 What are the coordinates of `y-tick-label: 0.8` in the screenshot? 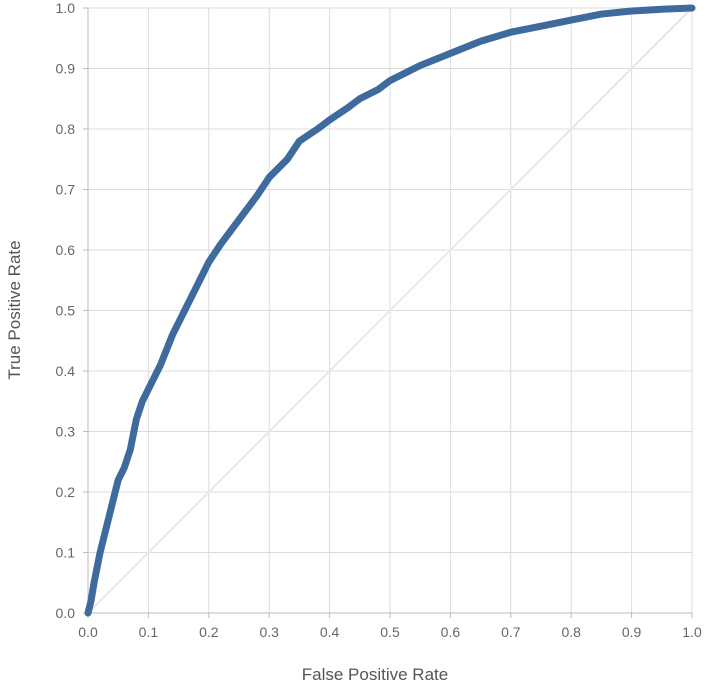 It's located at (66, 129).